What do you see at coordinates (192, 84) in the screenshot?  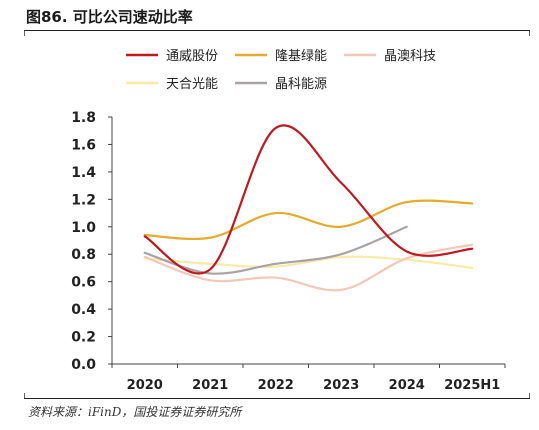 I see `legend-label: 天合光能` at bounding box center [192, 84].